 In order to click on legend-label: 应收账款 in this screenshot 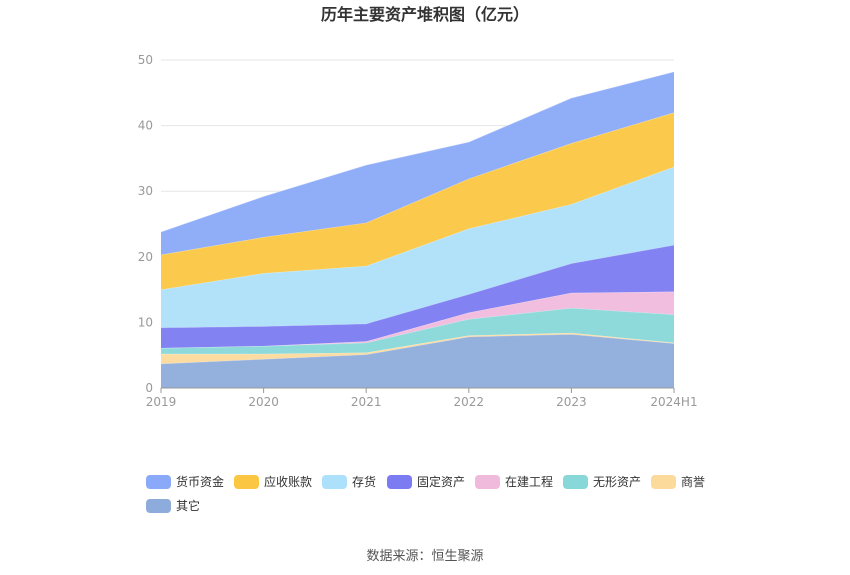, I will do `click(288, 481)`.